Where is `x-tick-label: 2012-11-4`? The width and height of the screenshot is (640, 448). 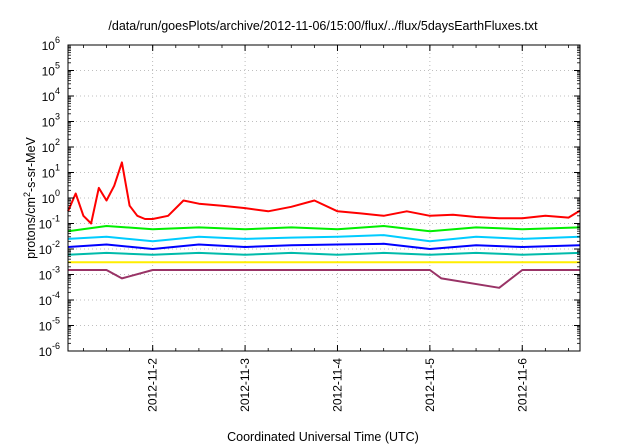 x-tick-label: 2012-11-4 is located at coordinates (337, 385).